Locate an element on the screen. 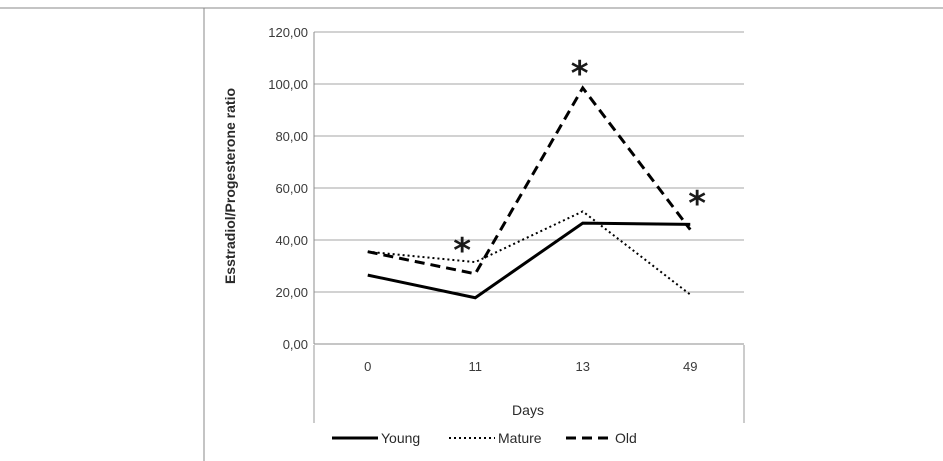 The height and width of the screenshot is (461, 943). x-axis-title: Days is located at coordinates (528, 410).